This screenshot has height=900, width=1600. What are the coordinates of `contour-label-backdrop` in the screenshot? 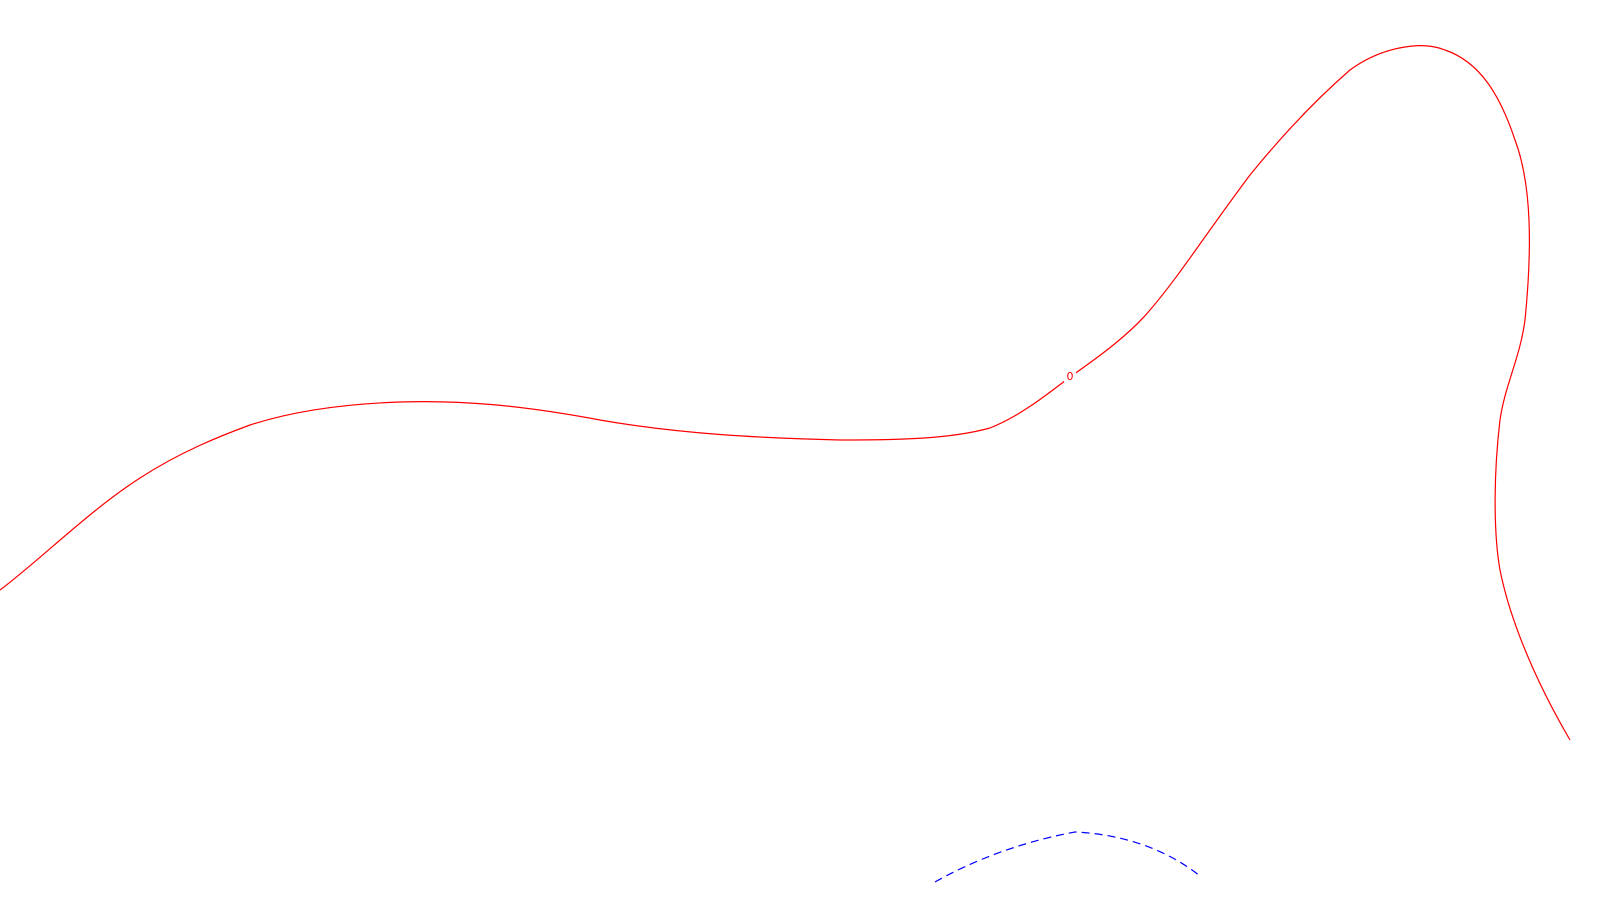 It's located at (1070, 375).